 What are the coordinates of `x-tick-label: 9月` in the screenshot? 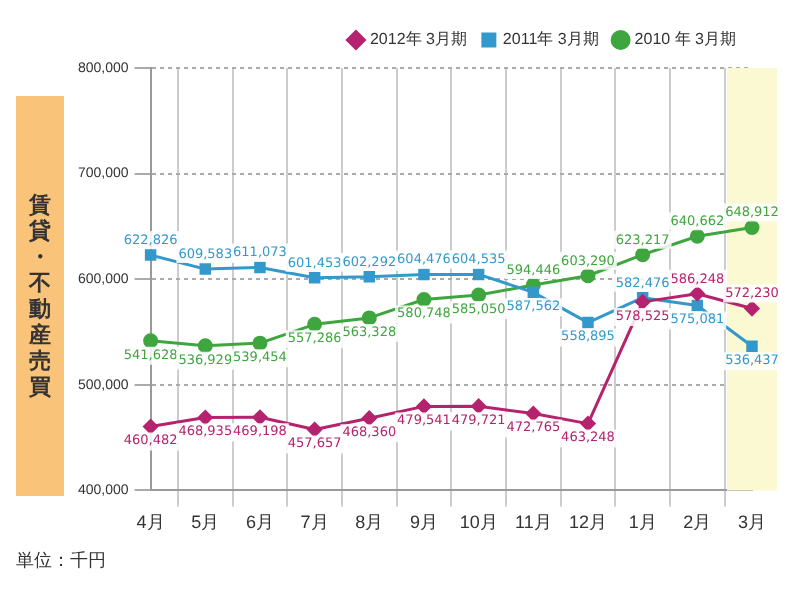 It's located at (423, 522).